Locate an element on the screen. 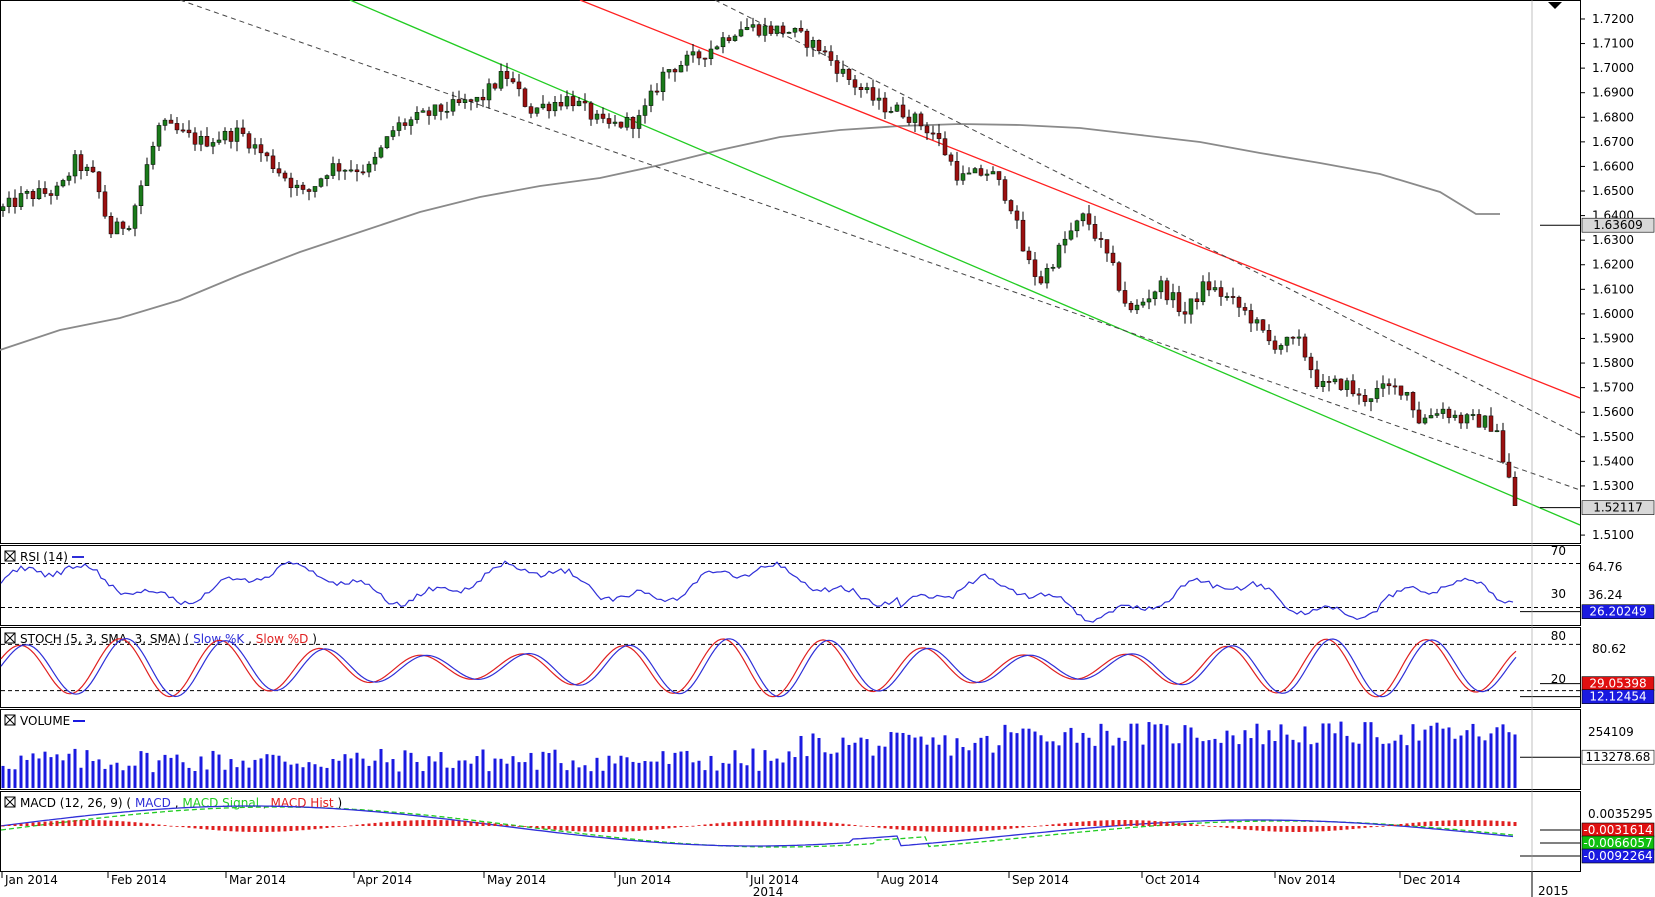 The height and width of the screenshot is (897, 1655). price-tick-label: 1.6800 is located at coordinates (1613, 117).